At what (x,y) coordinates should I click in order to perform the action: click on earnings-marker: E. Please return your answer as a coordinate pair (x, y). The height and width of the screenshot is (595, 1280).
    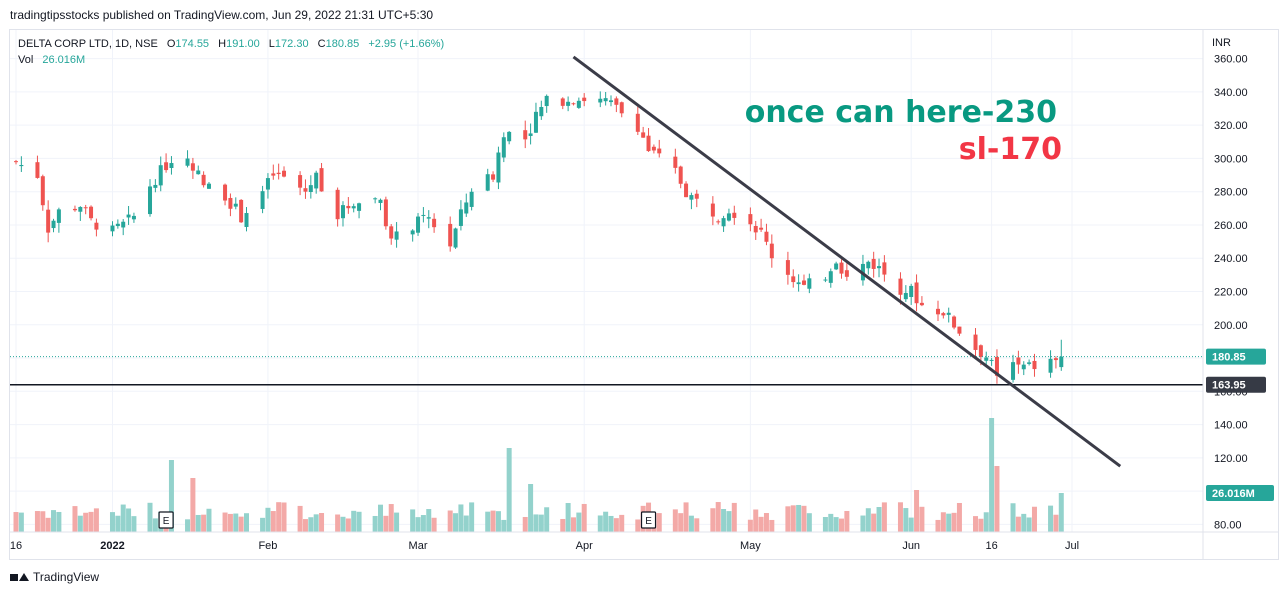
    Looking at the image, I should click on (648, 520).